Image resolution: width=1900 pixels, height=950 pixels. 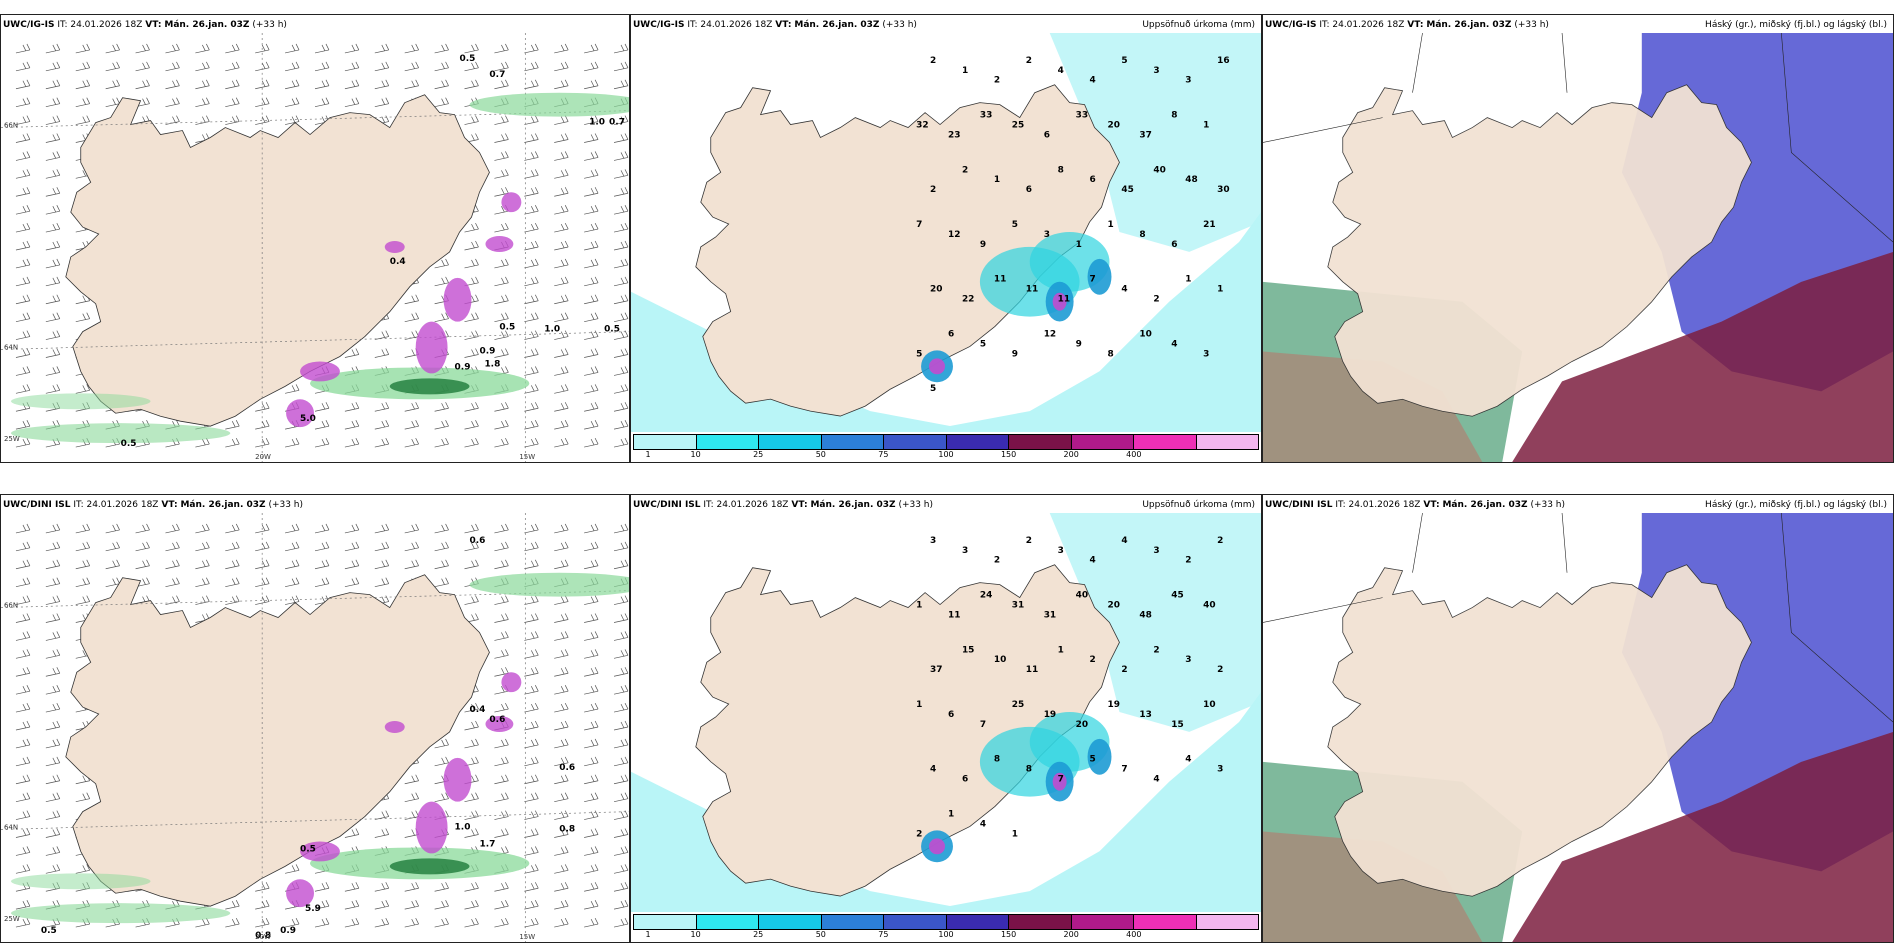 I want to click on precip-value-label: 30, so click(x=1223, y=190).